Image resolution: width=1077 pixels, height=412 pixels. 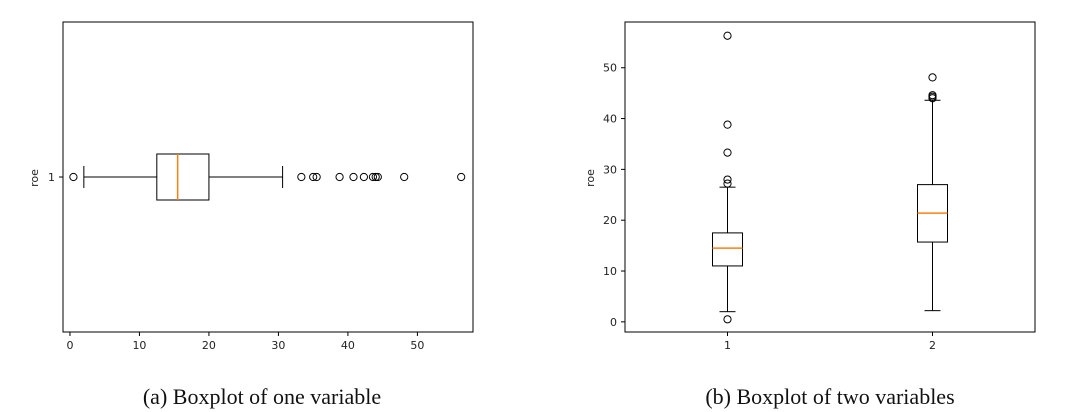 I want to click on panel-a-ylabel: roe, so click(x=34, y=178).